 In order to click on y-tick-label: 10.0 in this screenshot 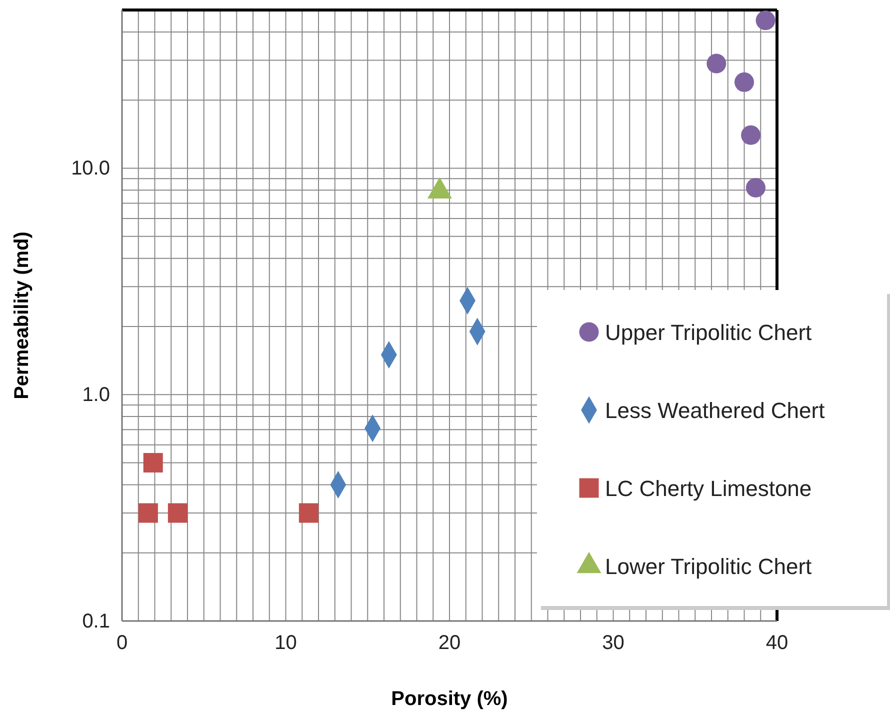, I will do `click(90, 169)`.